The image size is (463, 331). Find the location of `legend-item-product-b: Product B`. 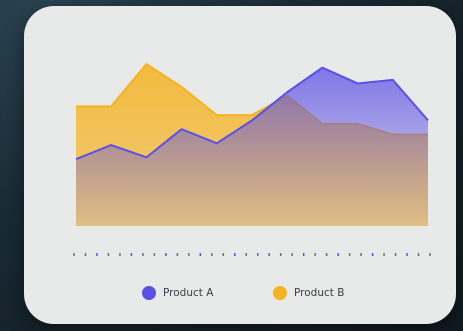

legend-item-product-b: Product B is located at coordinates (308, 293).